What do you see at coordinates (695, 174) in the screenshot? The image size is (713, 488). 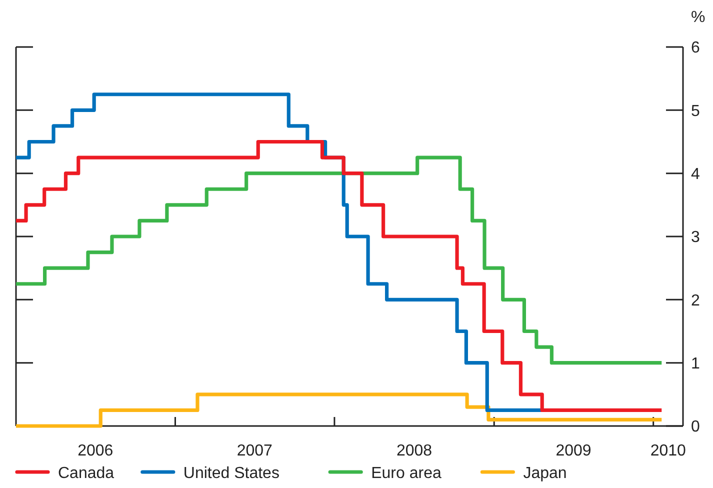 I see `y-tick-label: 4` at bounding box center [695, 174].